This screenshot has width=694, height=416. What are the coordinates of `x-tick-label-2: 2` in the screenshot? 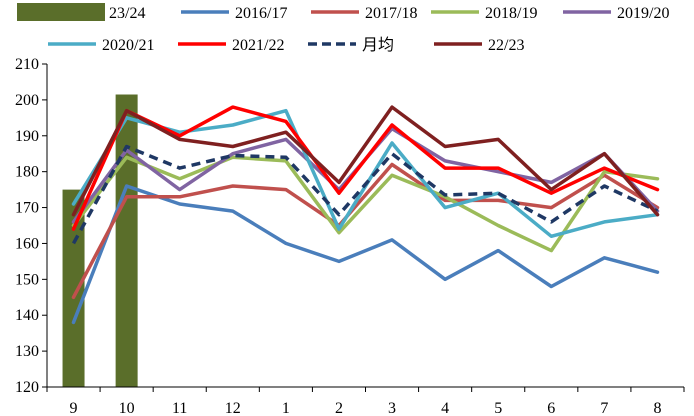 It's located at (339, 408).